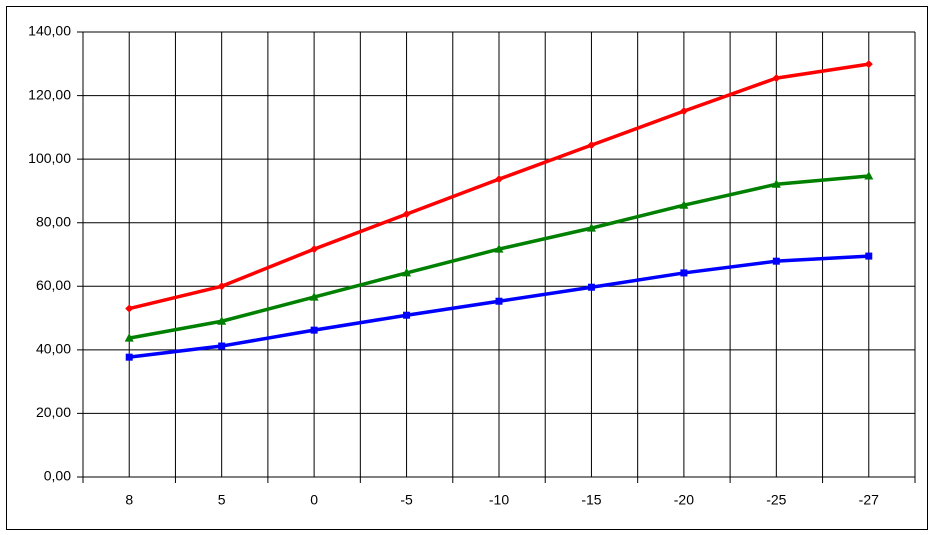 Image resolution: width=934 pixels, height=535 pixels. Describe the element at coordinates (129, 500) in the screenshot. I see `x-tick-label: 8` at that location.